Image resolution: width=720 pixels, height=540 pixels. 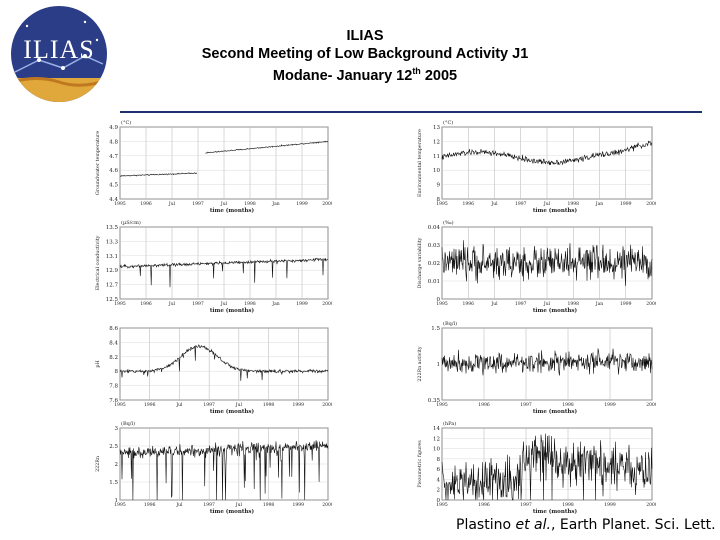 I want to click on p7-series-line, so click(x=224, y=470).